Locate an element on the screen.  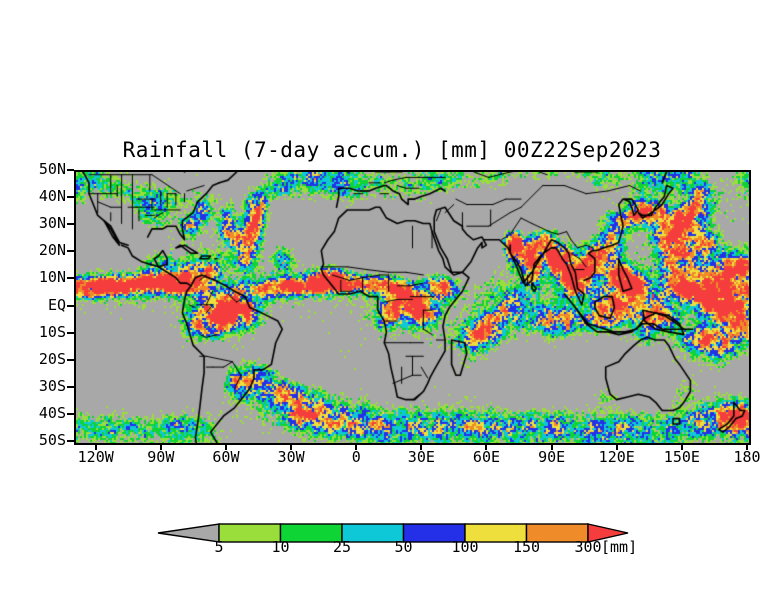
colorbar-segment-over is located at coordinates (608, 533).